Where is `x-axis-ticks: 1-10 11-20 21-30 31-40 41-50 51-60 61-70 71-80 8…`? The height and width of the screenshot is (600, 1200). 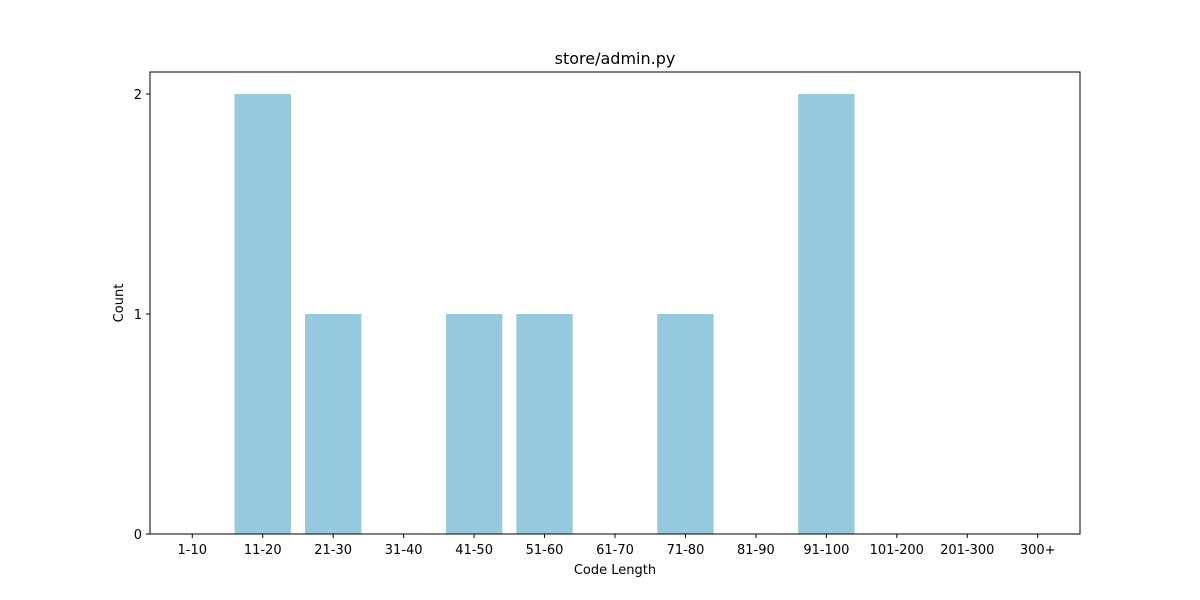 x-axis-ticks: 1-10 11-20 21-30 31-40 41-50 51-60 61-70 71-80 8… is located at coordinates (617, 546).